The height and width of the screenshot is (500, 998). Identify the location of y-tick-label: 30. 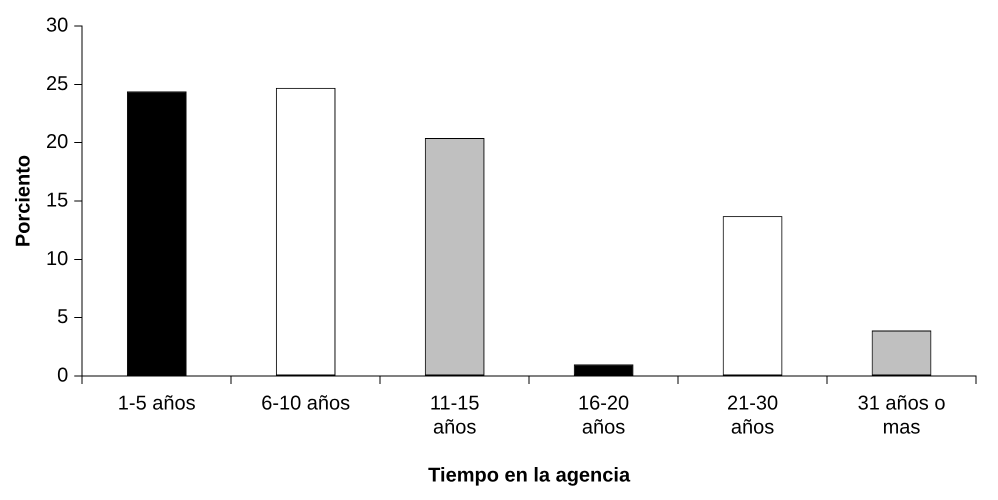
(57, 25).